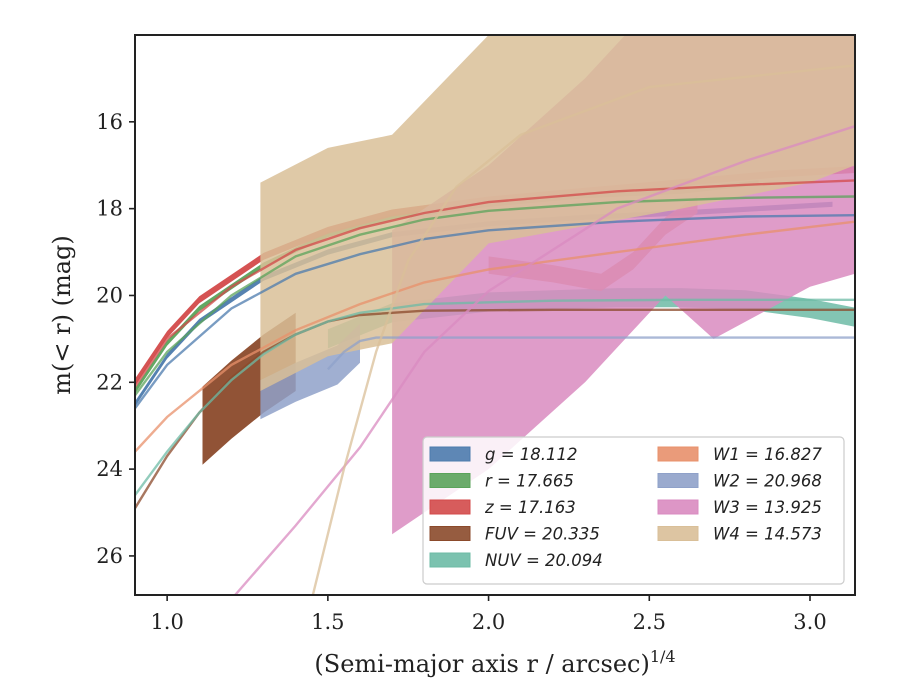  Describe the element at coordinates (678, 507) in the screenshot. I see `legend-swatch-w3` at that location.